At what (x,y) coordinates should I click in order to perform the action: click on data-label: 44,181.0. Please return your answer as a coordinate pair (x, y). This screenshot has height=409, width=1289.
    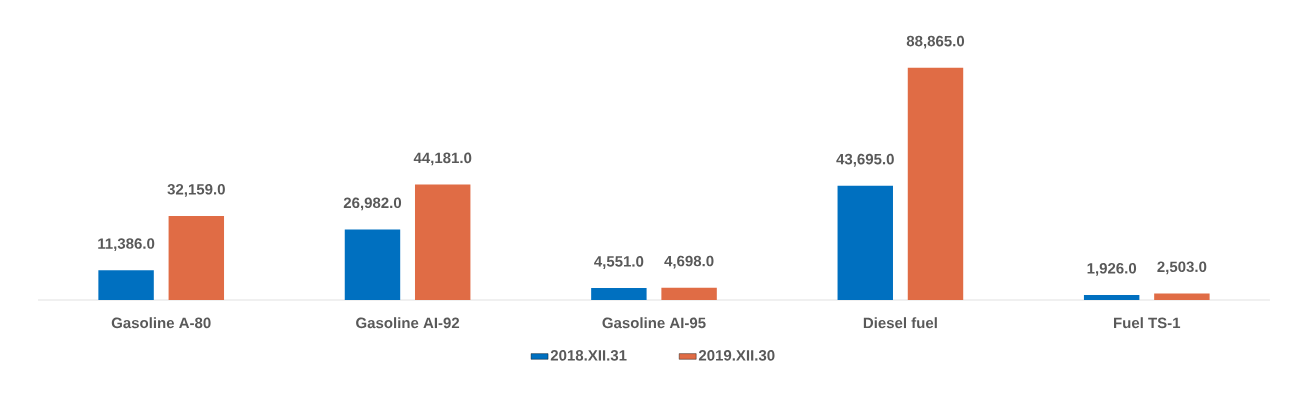
    Looking at the image, I should click on (442, 159).